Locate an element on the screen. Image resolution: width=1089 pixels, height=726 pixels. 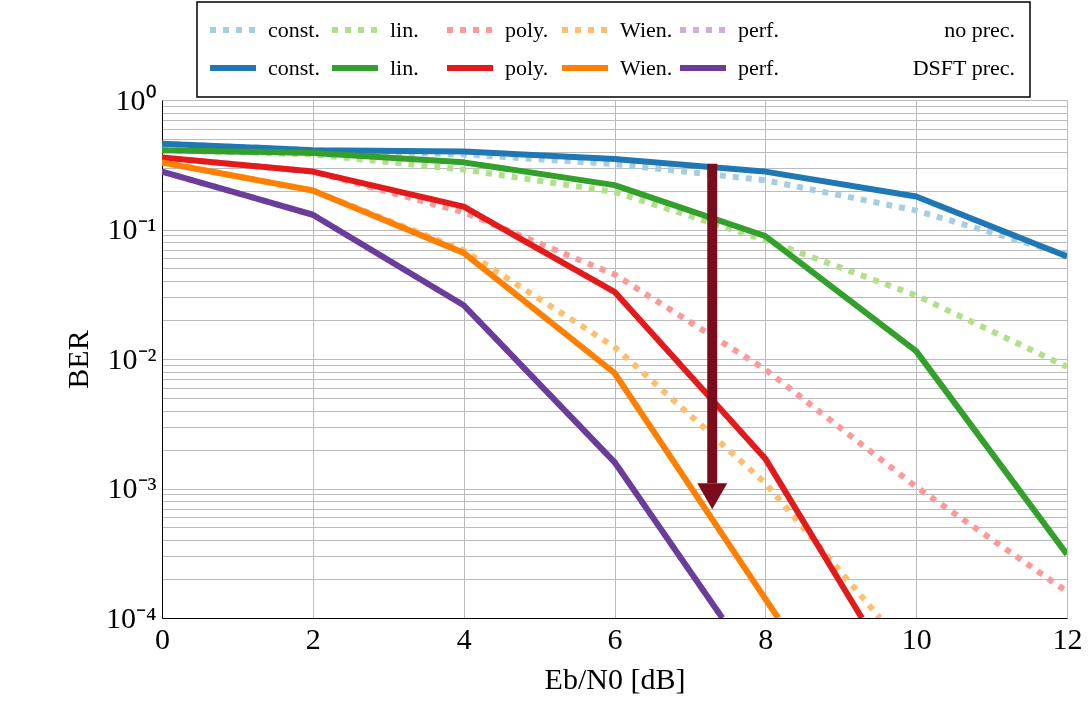
x-tick-label: 8 is located at coordinates (766, 638).